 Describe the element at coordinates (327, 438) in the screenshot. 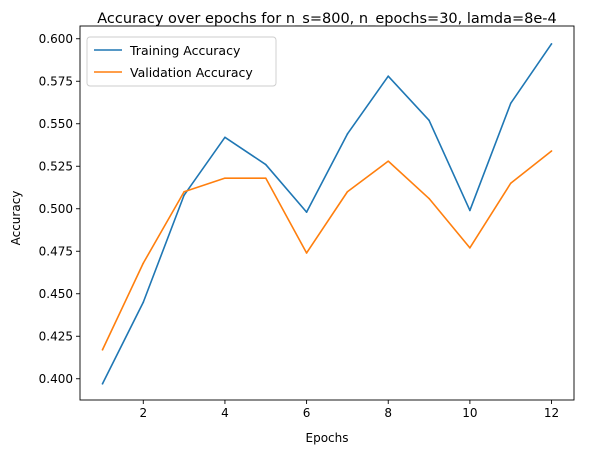

I see `x-axis-label: Epochs` at that location.